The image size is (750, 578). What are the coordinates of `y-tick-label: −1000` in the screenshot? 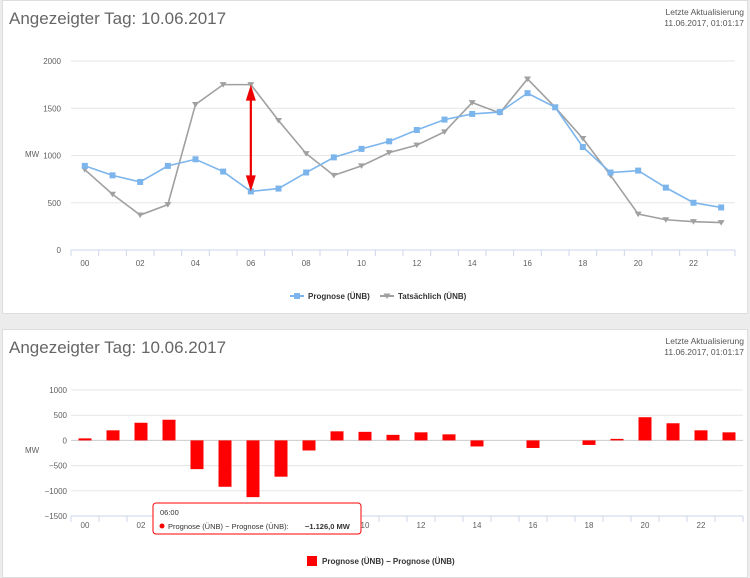 It's located at (56, 491).